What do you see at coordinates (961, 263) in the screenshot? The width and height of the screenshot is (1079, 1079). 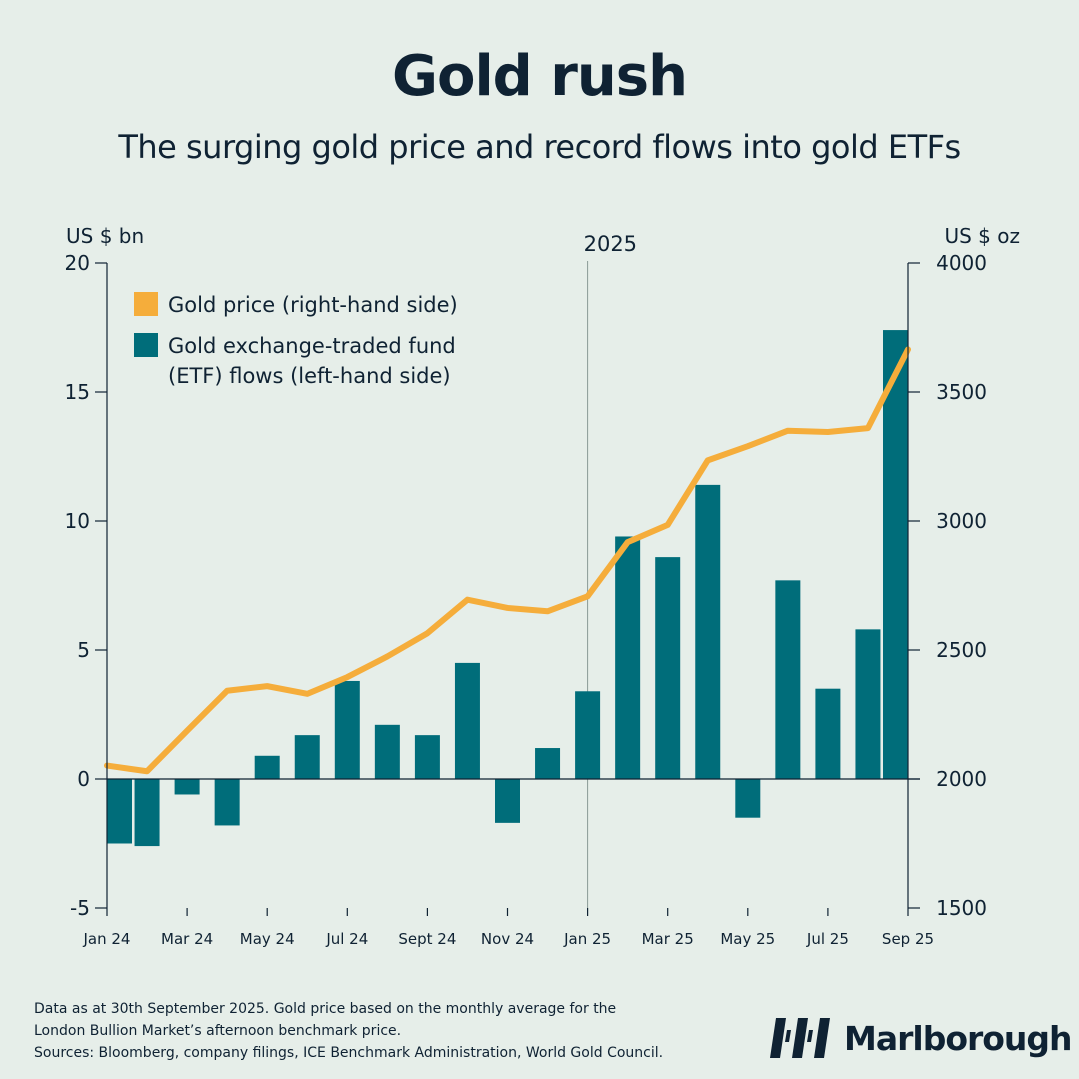 I see `right-tick-label: 4000` at bounding box center [961, 263].